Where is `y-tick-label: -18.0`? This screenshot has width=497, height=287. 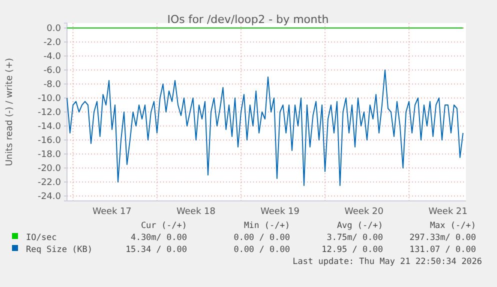
y-tick-label: -18.0 is located at coordinates (50, 155).